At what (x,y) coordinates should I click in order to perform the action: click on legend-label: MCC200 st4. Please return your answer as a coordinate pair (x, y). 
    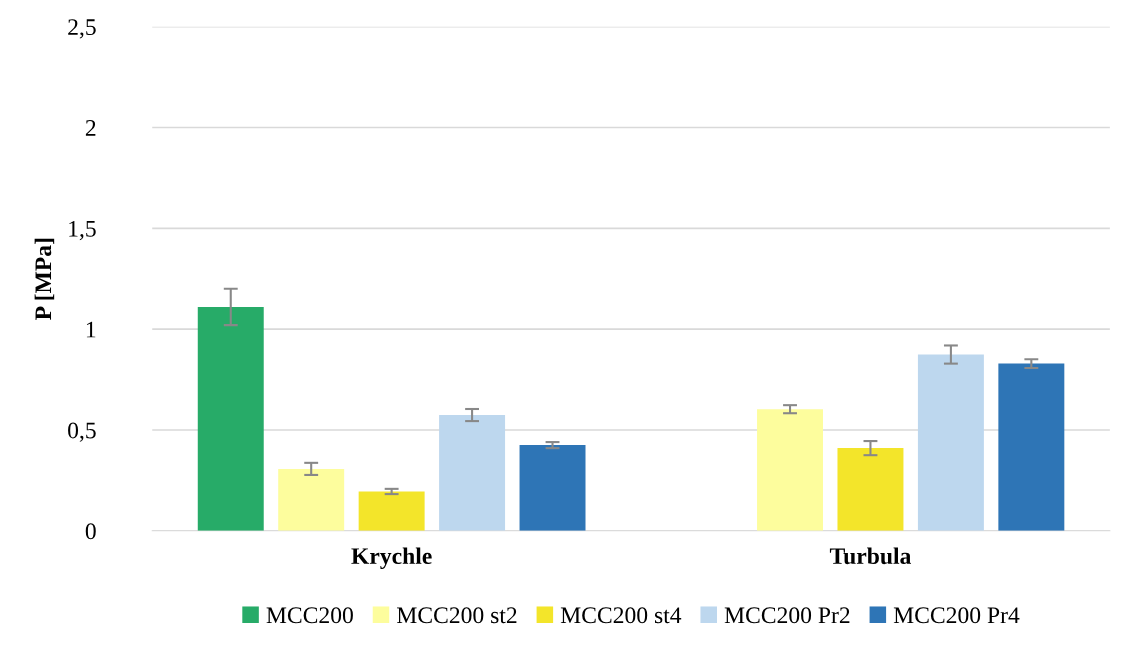
    Looking at the image, I should click on (621, 615).